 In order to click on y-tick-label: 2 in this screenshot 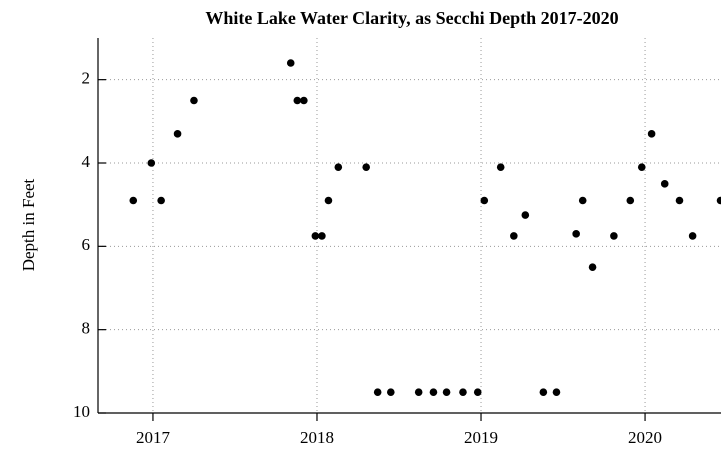, I will do `click(86, 78)`.